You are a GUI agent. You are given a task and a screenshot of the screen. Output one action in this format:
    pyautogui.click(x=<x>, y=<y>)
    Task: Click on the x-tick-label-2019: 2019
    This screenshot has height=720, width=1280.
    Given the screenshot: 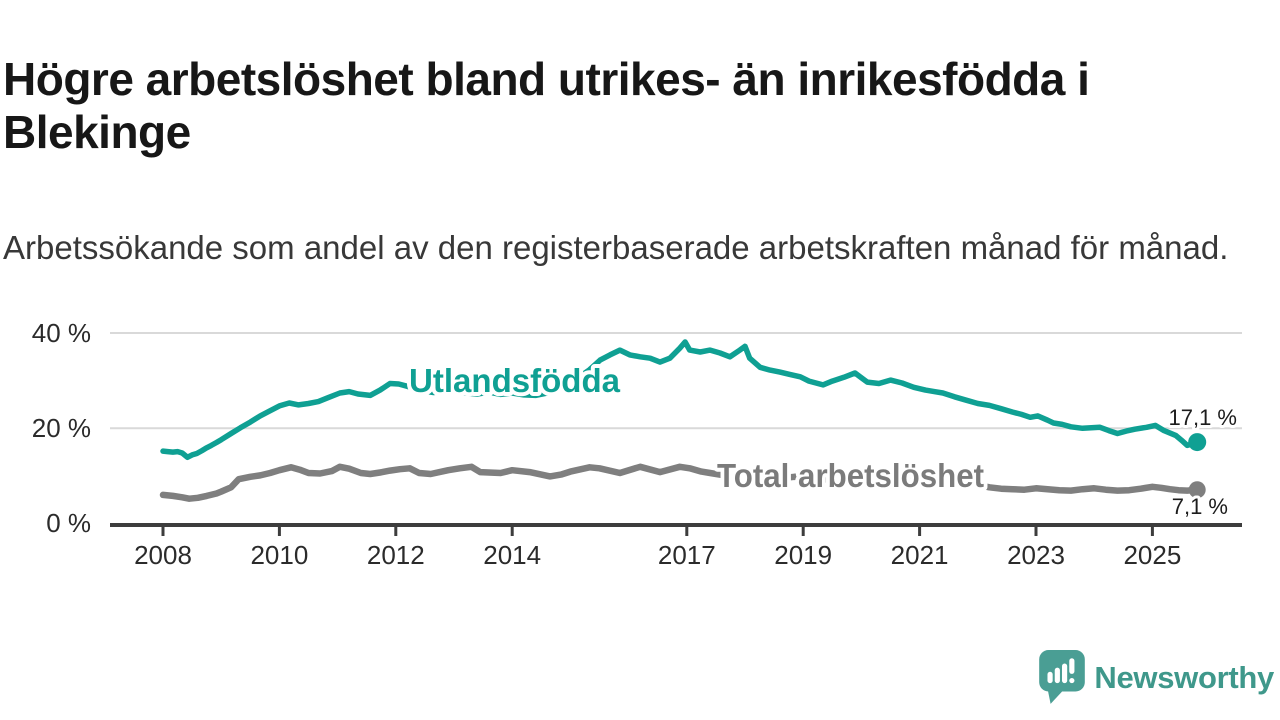 What is the action you would take?
    pyautogui.click(x=803, y=555)
    